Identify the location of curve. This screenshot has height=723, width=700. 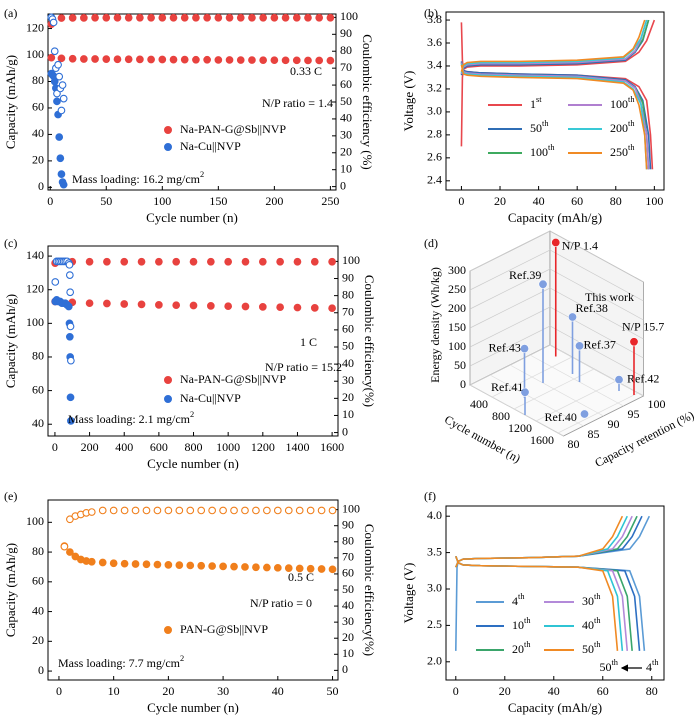
(554, 94).